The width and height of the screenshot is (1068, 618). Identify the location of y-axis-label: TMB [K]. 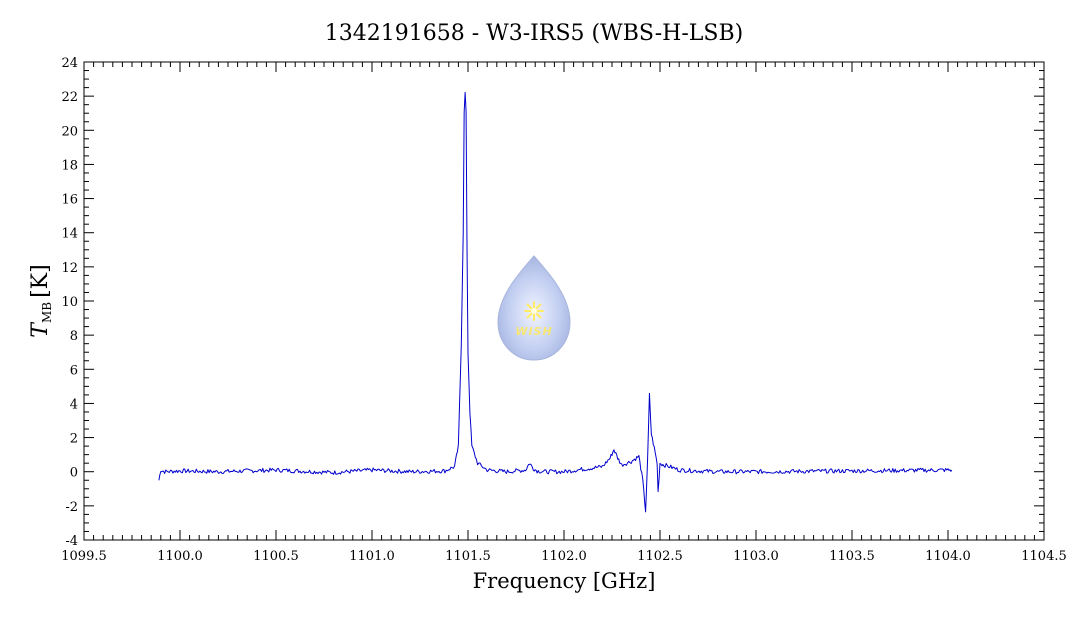
(41, 300).